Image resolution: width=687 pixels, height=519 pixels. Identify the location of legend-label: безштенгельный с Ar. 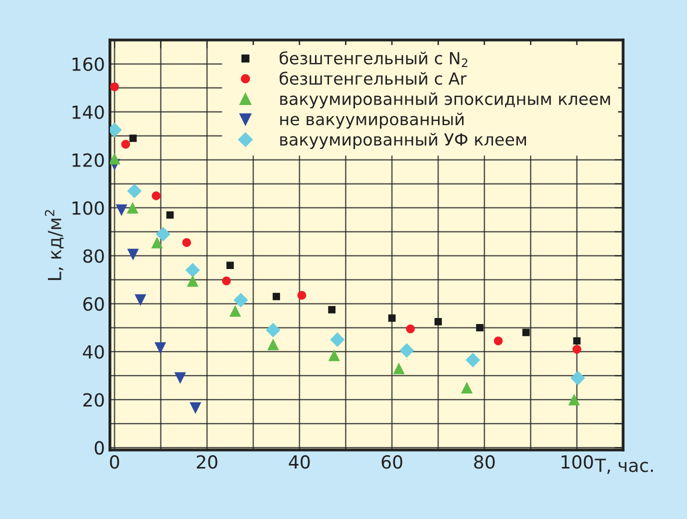
(373, 78).